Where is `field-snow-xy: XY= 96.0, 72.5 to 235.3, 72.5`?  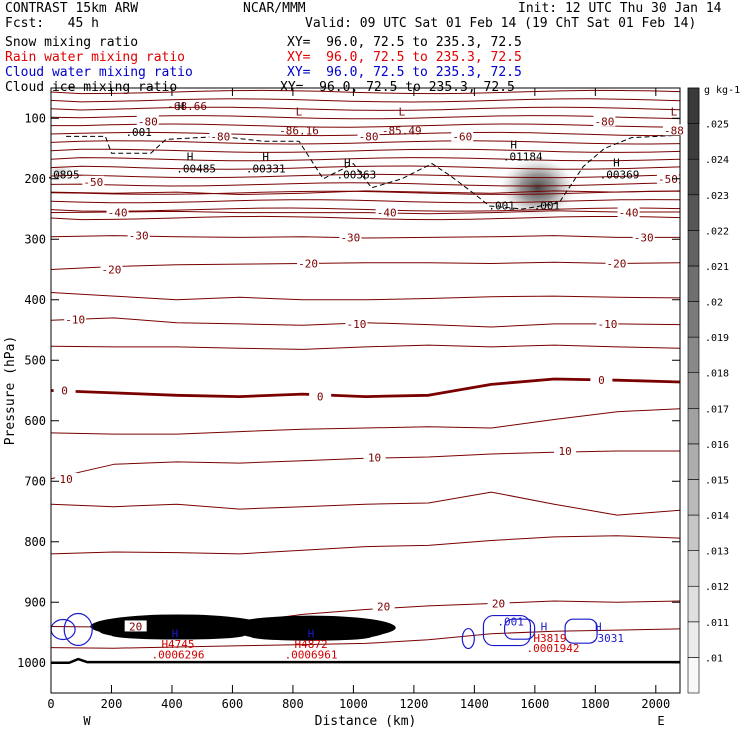 field-snow-xy: XY= 96.0, 72.5 to 235.3, 72.5 is located at coordinates (404, 42).